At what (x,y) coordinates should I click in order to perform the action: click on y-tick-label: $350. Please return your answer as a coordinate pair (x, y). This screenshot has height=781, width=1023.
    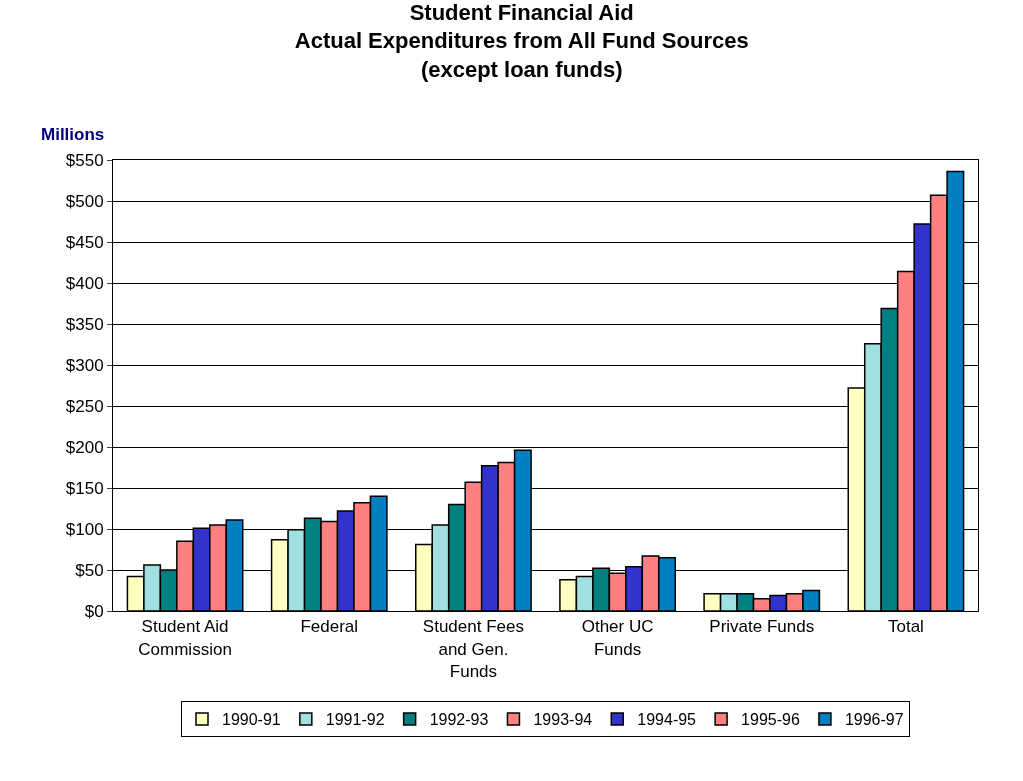
    Looking at the image, I should click on (84, 324).